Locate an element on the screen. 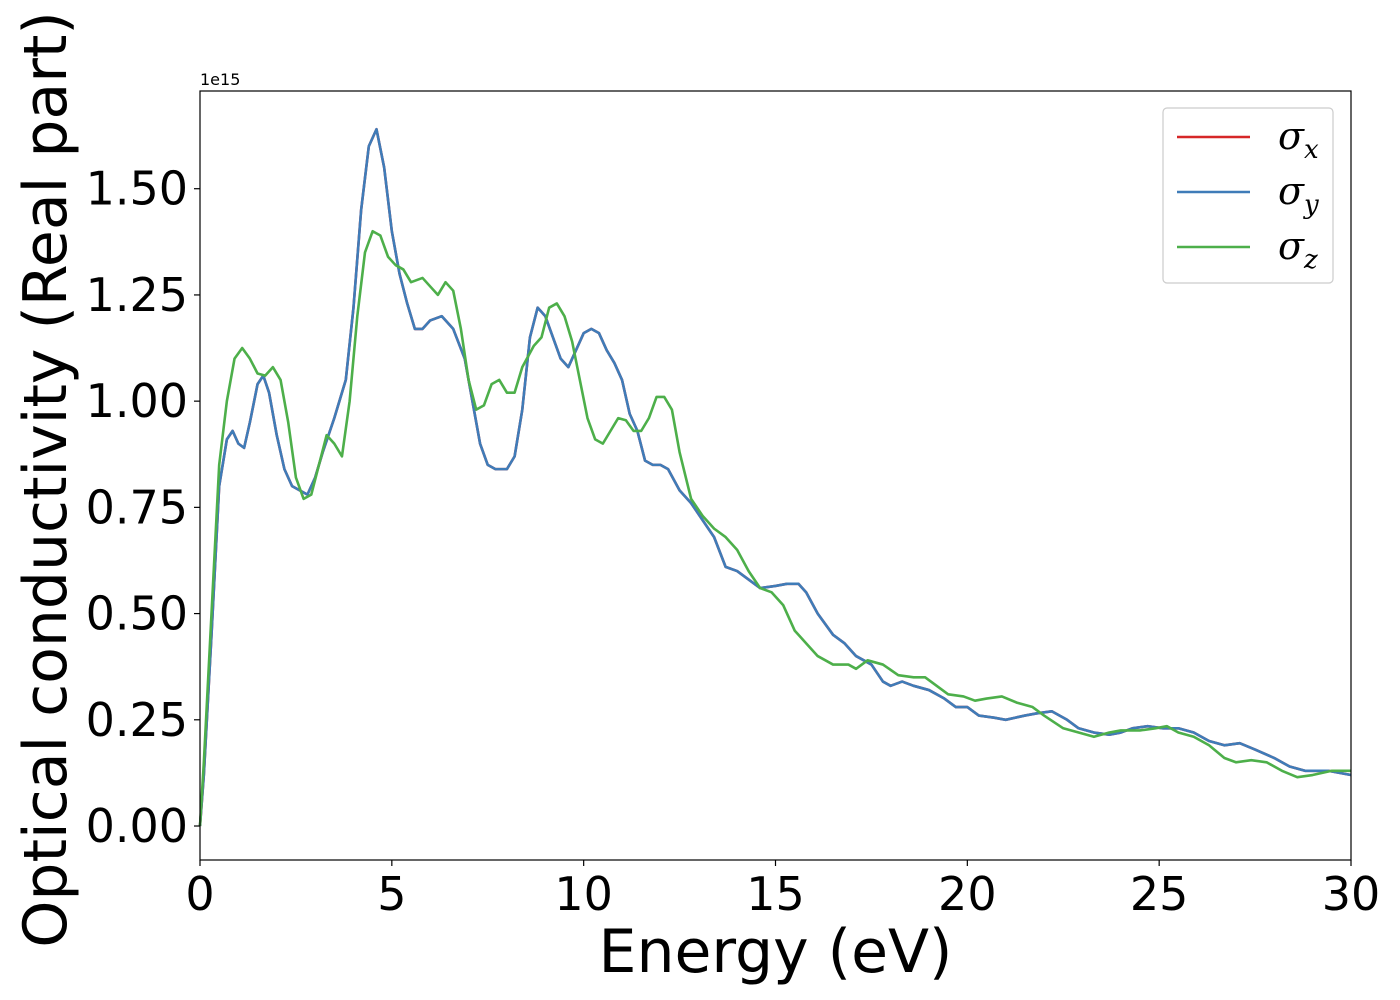  legend-label-z: σz is located at coordinates (1298, 249).